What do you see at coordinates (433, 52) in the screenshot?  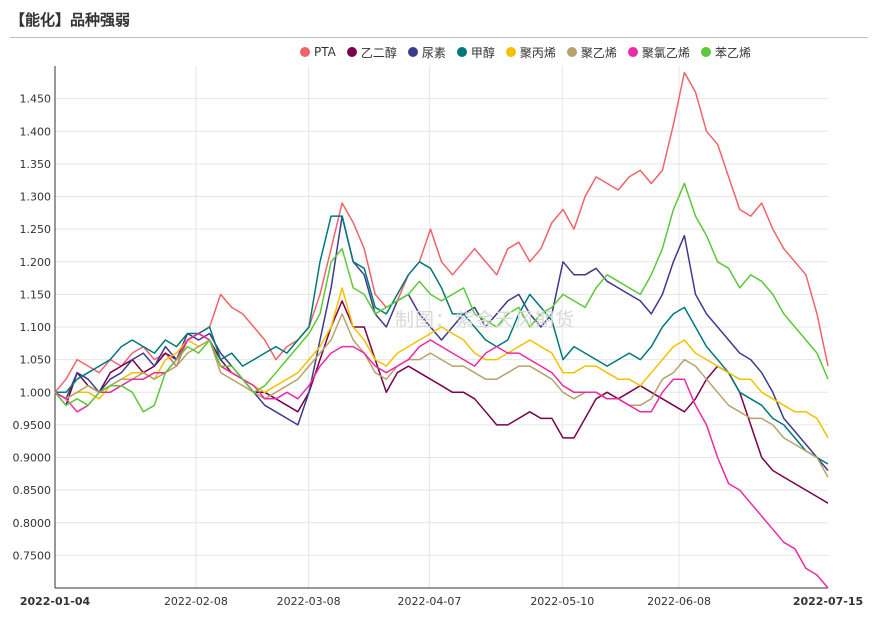 I see `legend-label: 尿素` at bounding box center [433, 52].